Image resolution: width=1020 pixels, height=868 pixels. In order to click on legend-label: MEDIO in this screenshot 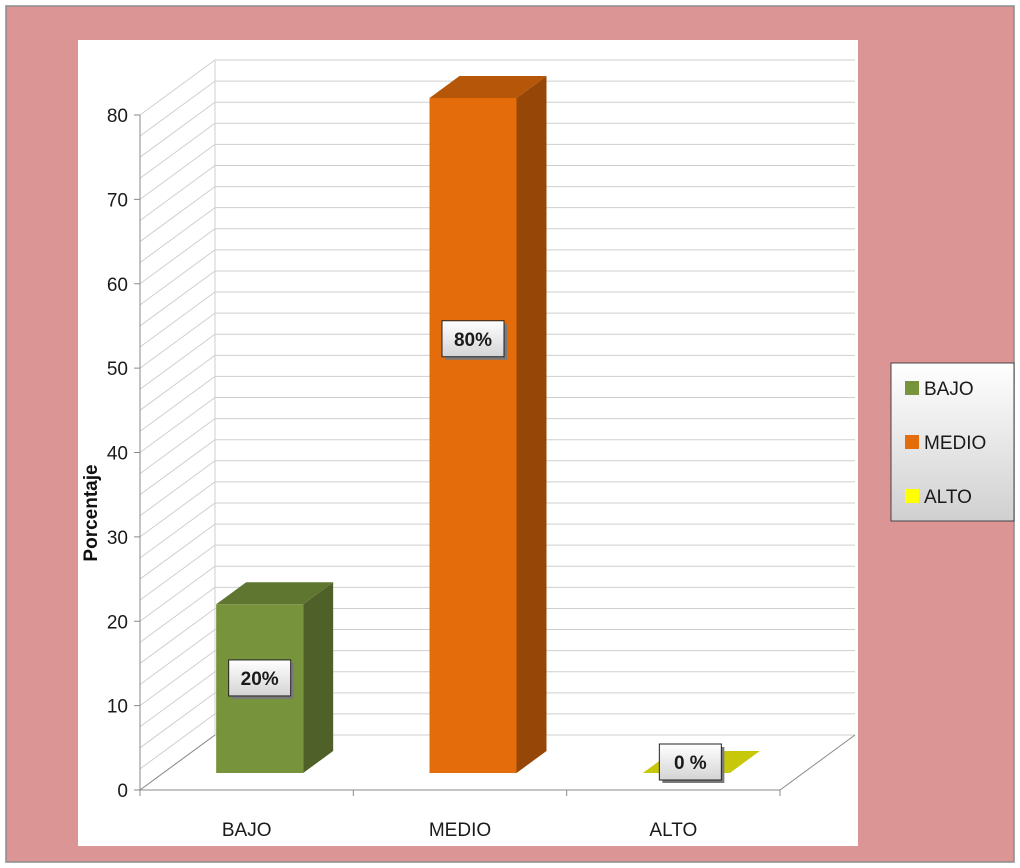, I will do `click(955, 443)`.